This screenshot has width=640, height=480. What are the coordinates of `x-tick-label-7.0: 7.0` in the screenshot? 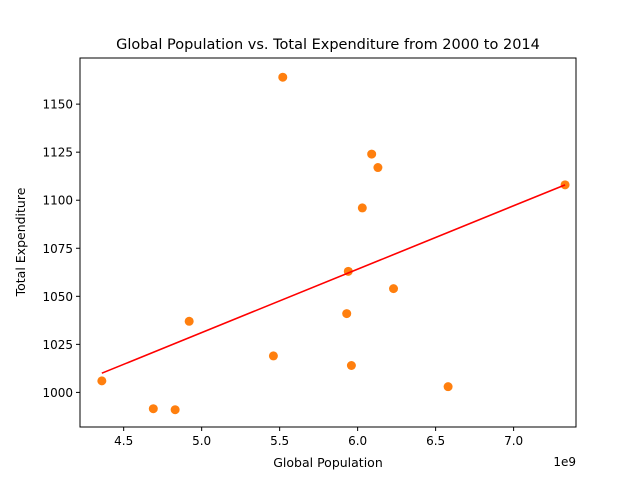 It's located at (513, 441).